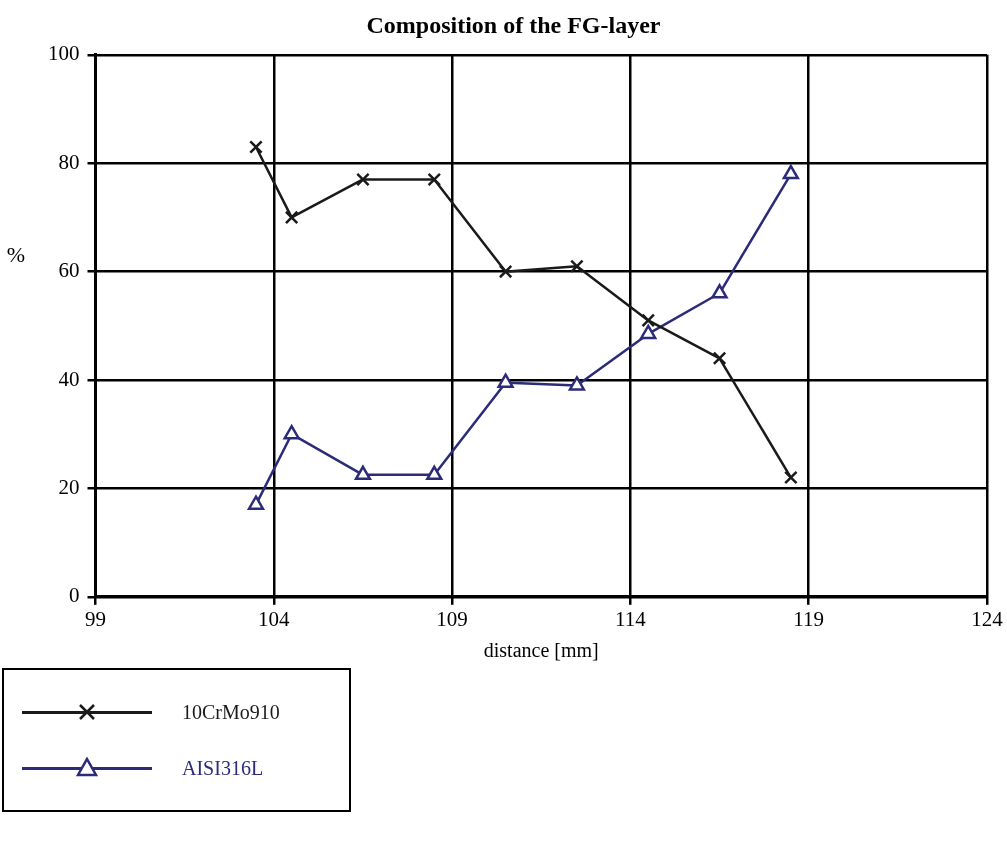  Describe the element at coordinates (513, 24) in the screenshot. I see `chart-title: Composition of the FG-layer` at that location.